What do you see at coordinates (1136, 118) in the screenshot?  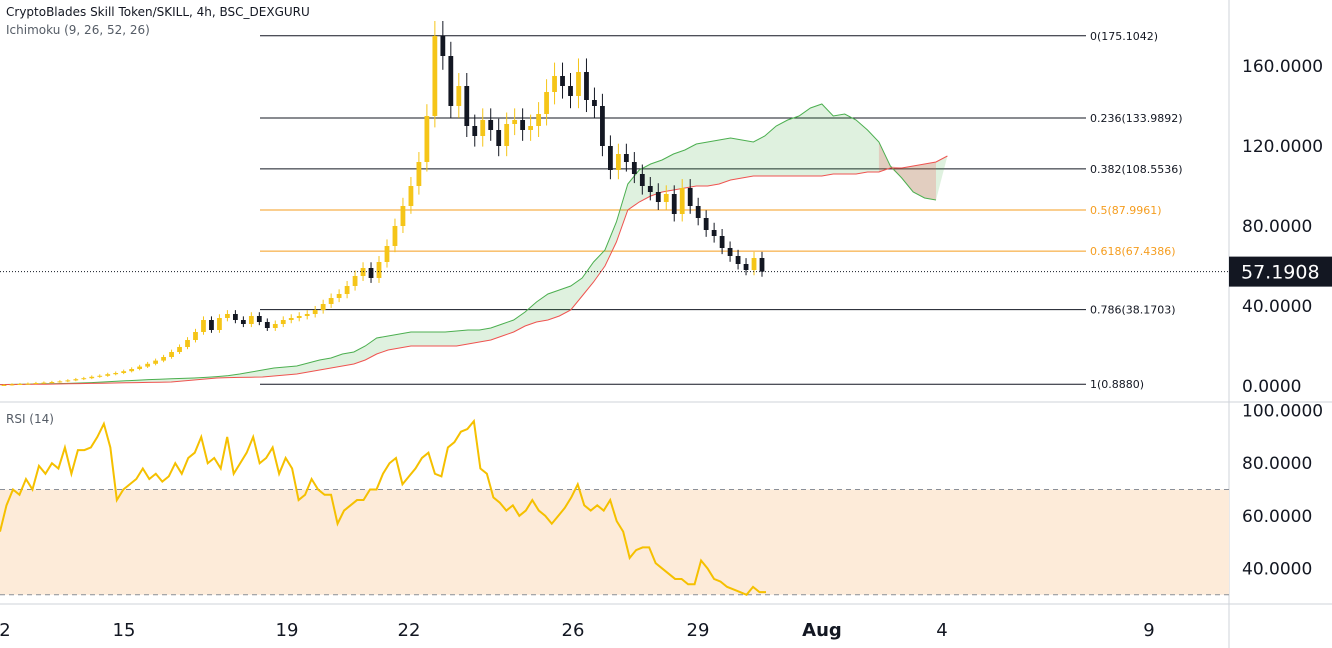 I see `fib-level-label: 0.236(133.9892)` at bounding box center [1136, 118].